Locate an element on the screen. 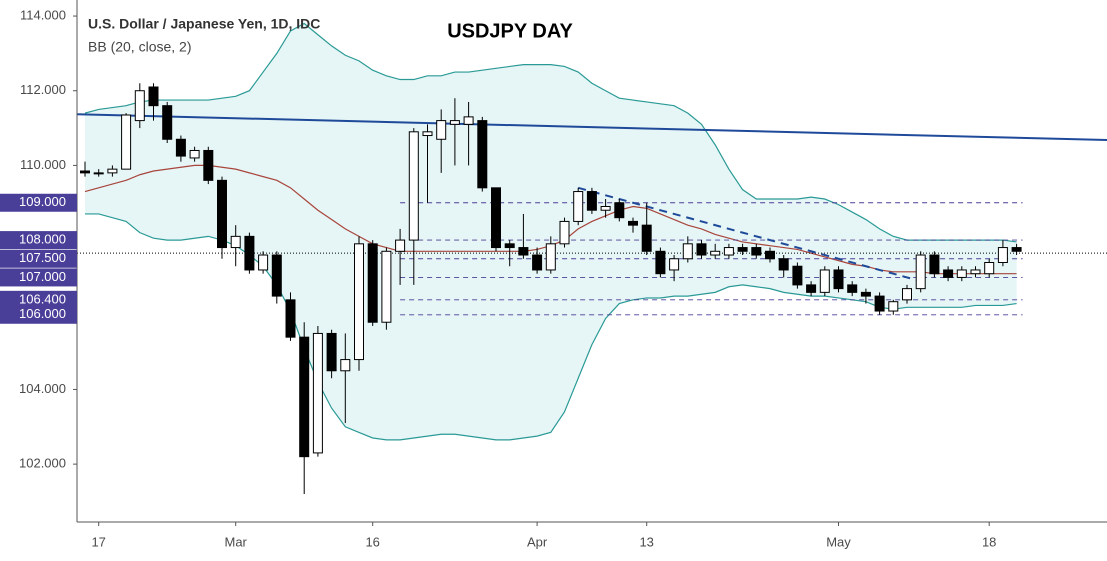 This screenshot has height=561, width=1107. x-tick-label: 17 is located at coordinates (98, 541).